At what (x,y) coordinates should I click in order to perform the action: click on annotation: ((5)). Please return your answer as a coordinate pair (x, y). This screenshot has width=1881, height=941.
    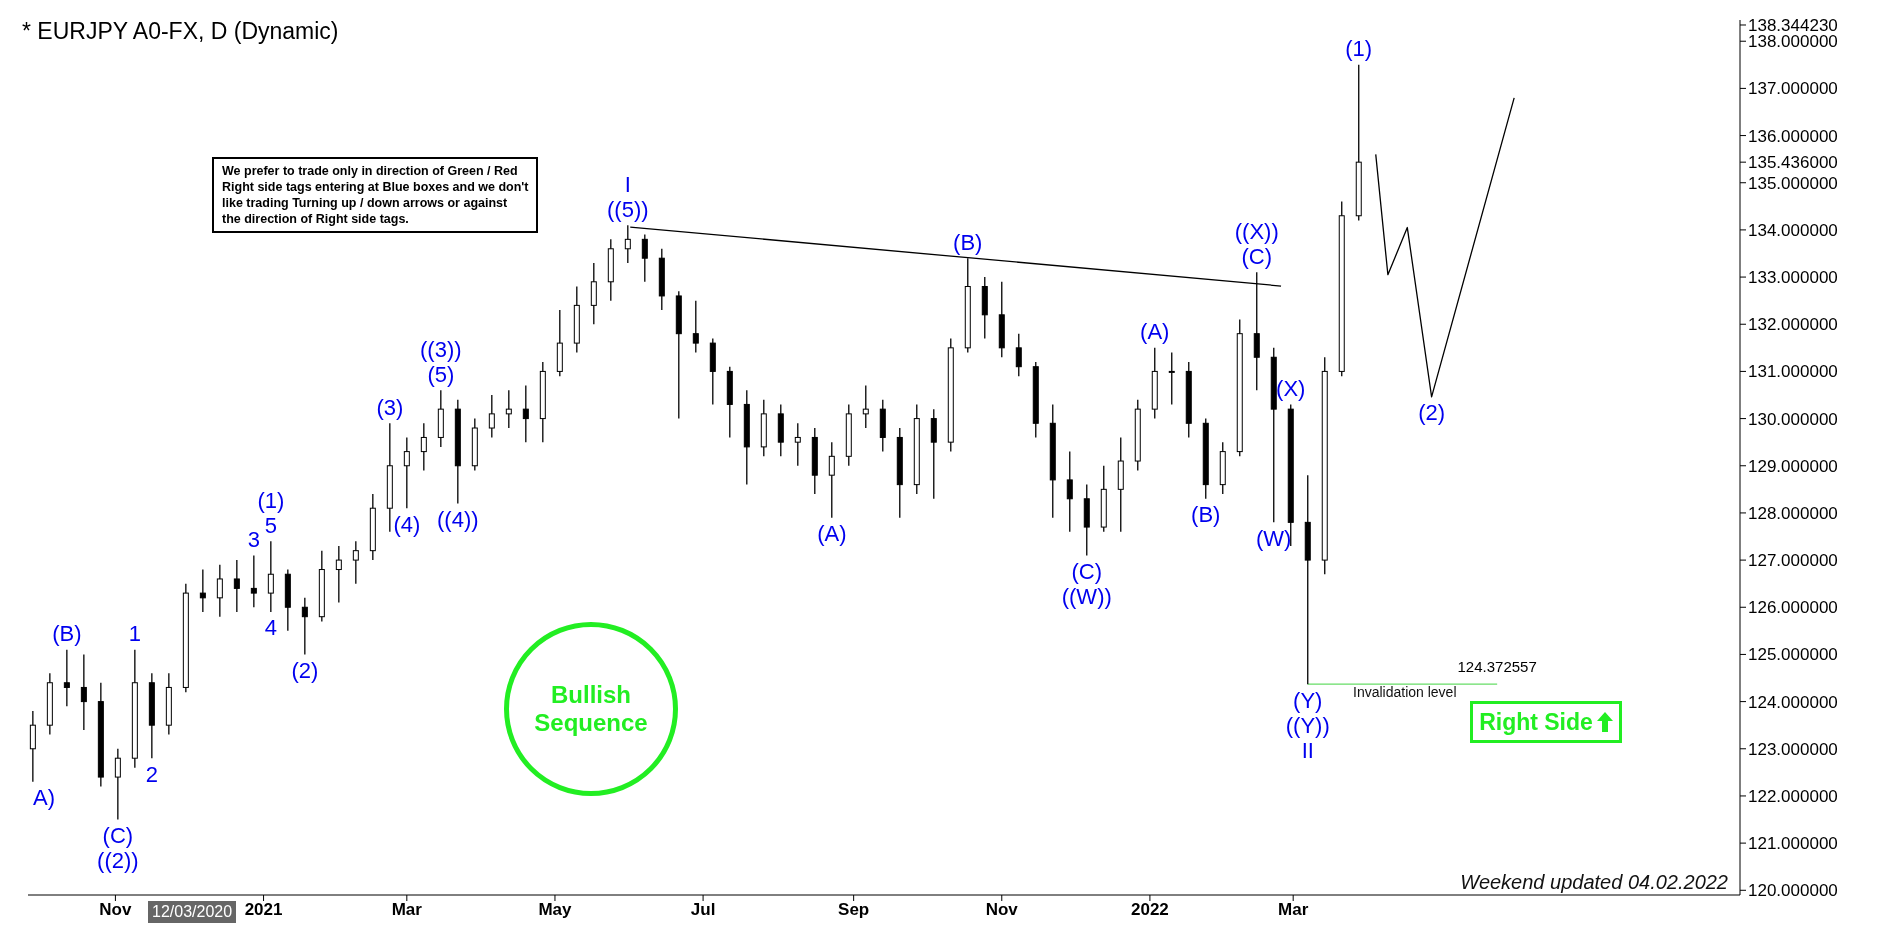
    Looking at the image, I should click on (628, 209).